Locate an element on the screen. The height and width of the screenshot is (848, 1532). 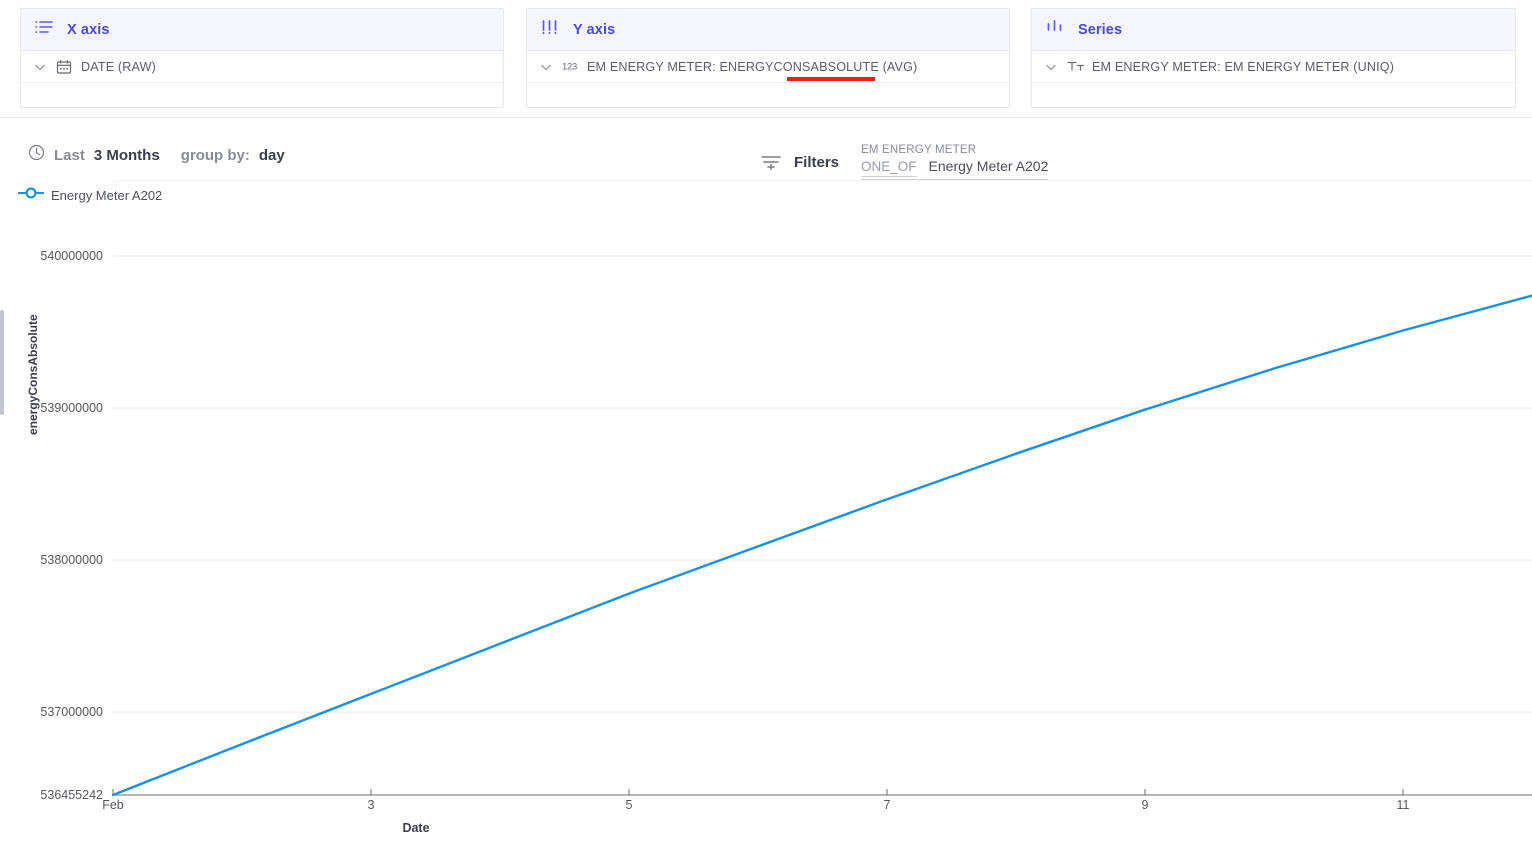
panel-series-title: Series is located at coordinates (1100, 29).